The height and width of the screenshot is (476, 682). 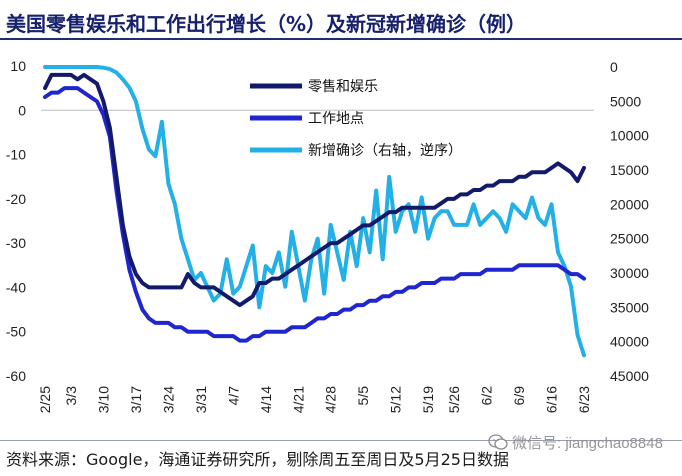 What do you see at coordinates (428, 399) in the screenshot?
I see `x-tick-label: 5/19` at bounding box center [428, 399].